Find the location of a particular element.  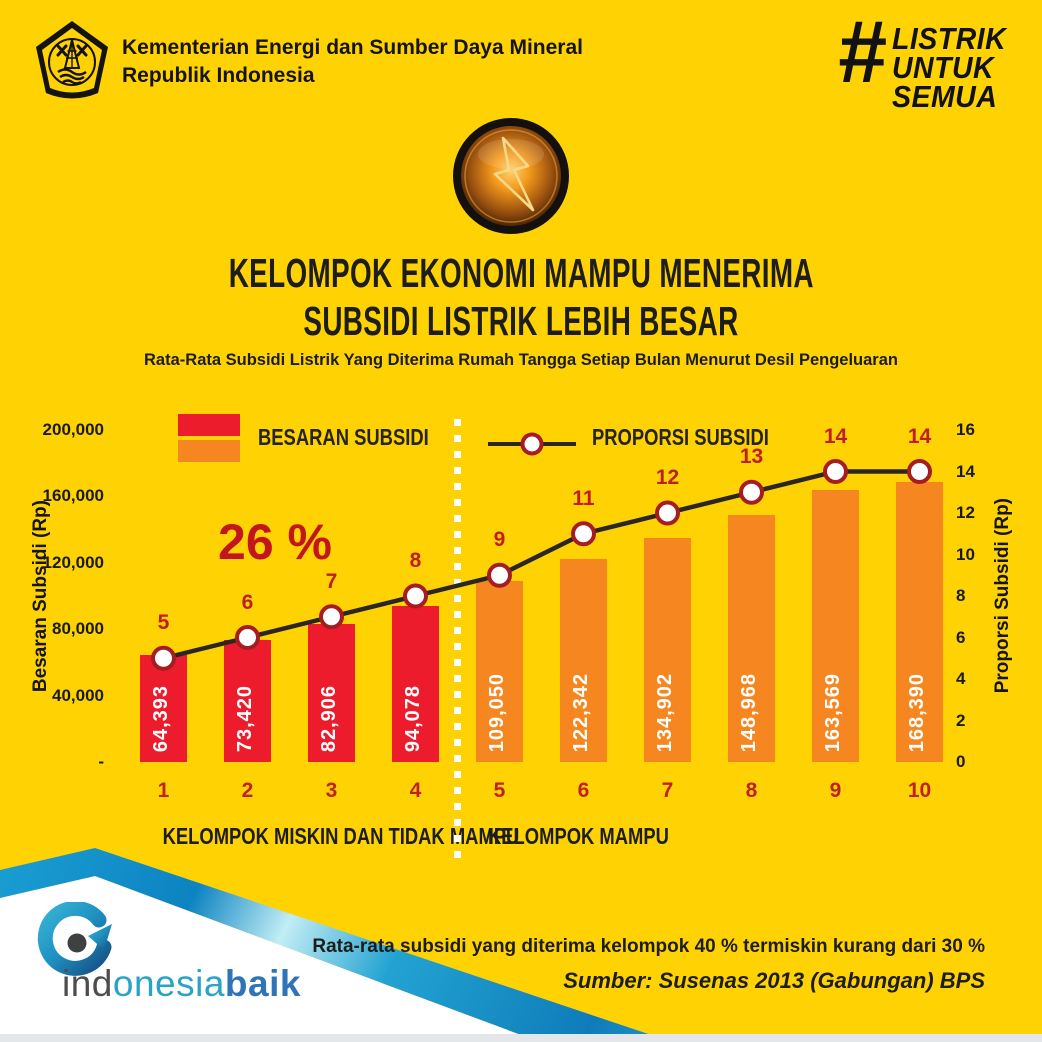

x-axis-label-3: 3 is located at coordinates (331, 790).